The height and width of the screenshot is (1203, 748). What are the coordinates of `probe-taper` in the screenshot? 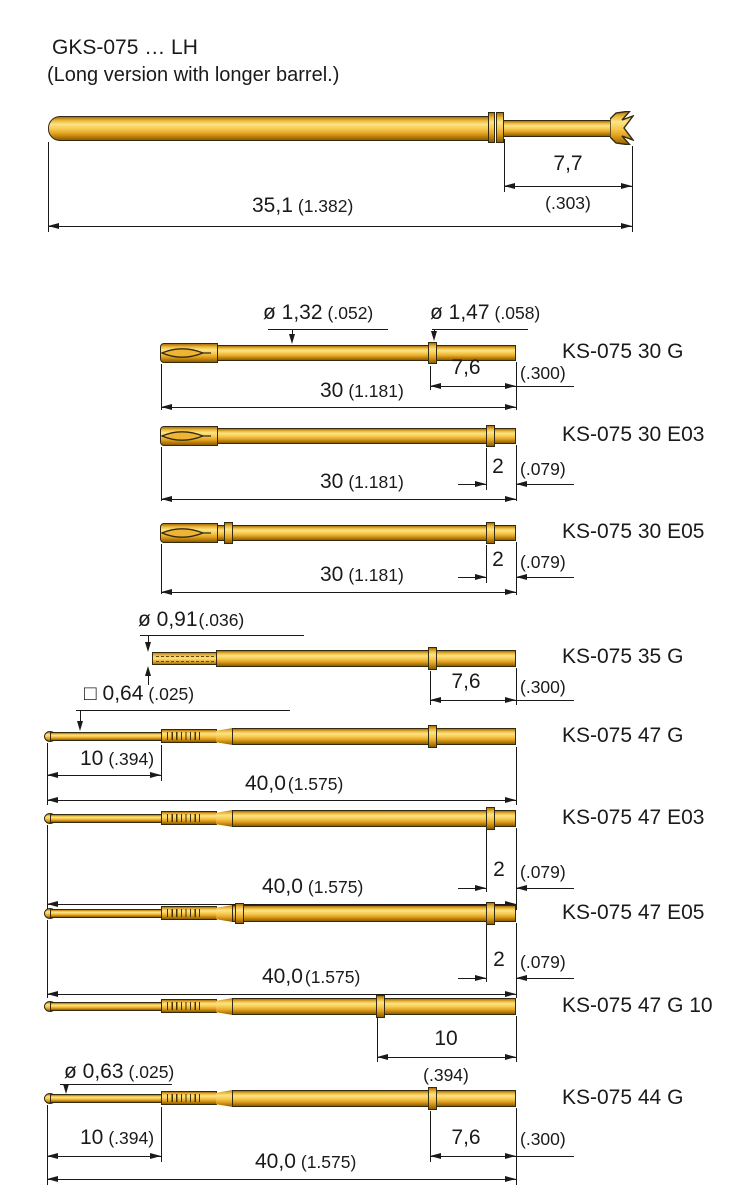 It's located at (224, 913).